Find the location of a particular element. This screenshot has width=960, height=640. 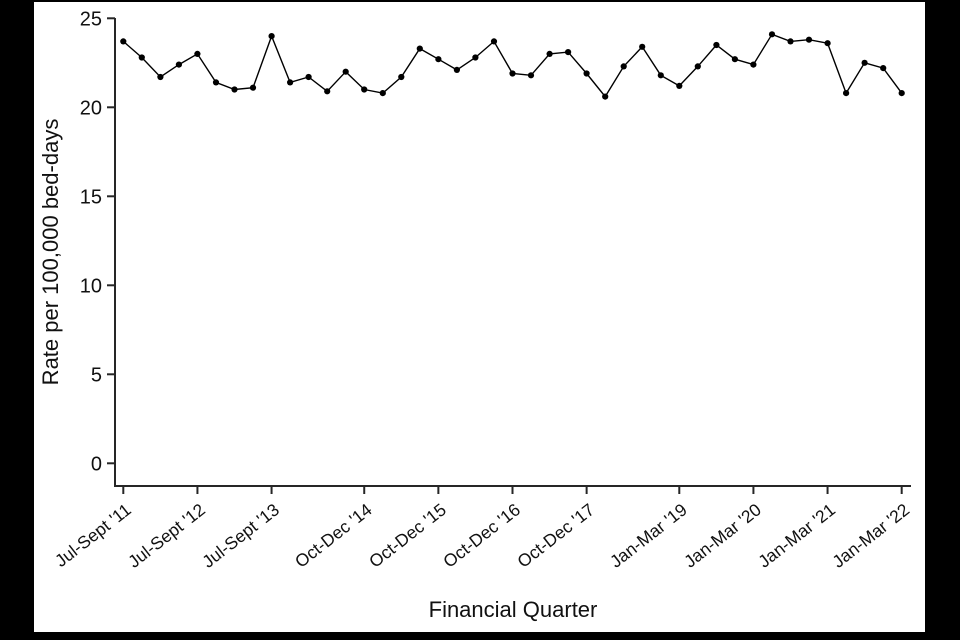

x-tick-label: Jul-Sept '12 is located at coordinates (166, 535).